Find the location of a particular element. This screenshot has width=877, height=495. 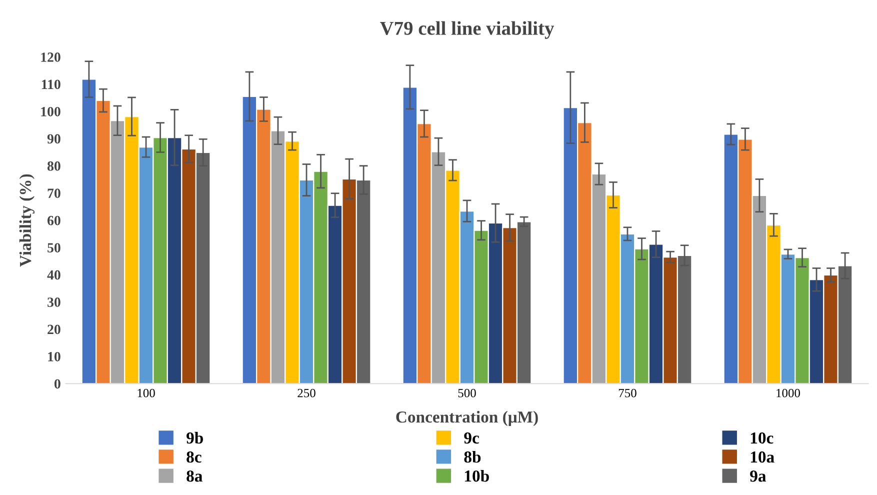

y-tick-label: 80 is located at coordinates (53, 166).